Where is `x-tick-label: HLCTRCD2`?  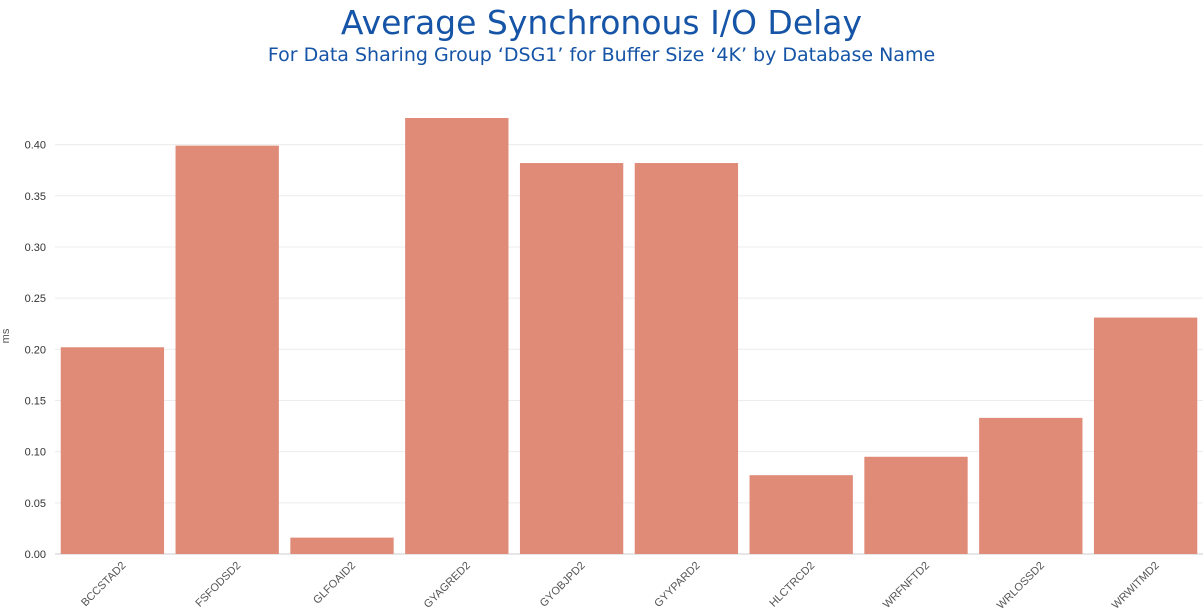 x-tick-label: HLCTRCD2 is located at coordinates (792, 585).